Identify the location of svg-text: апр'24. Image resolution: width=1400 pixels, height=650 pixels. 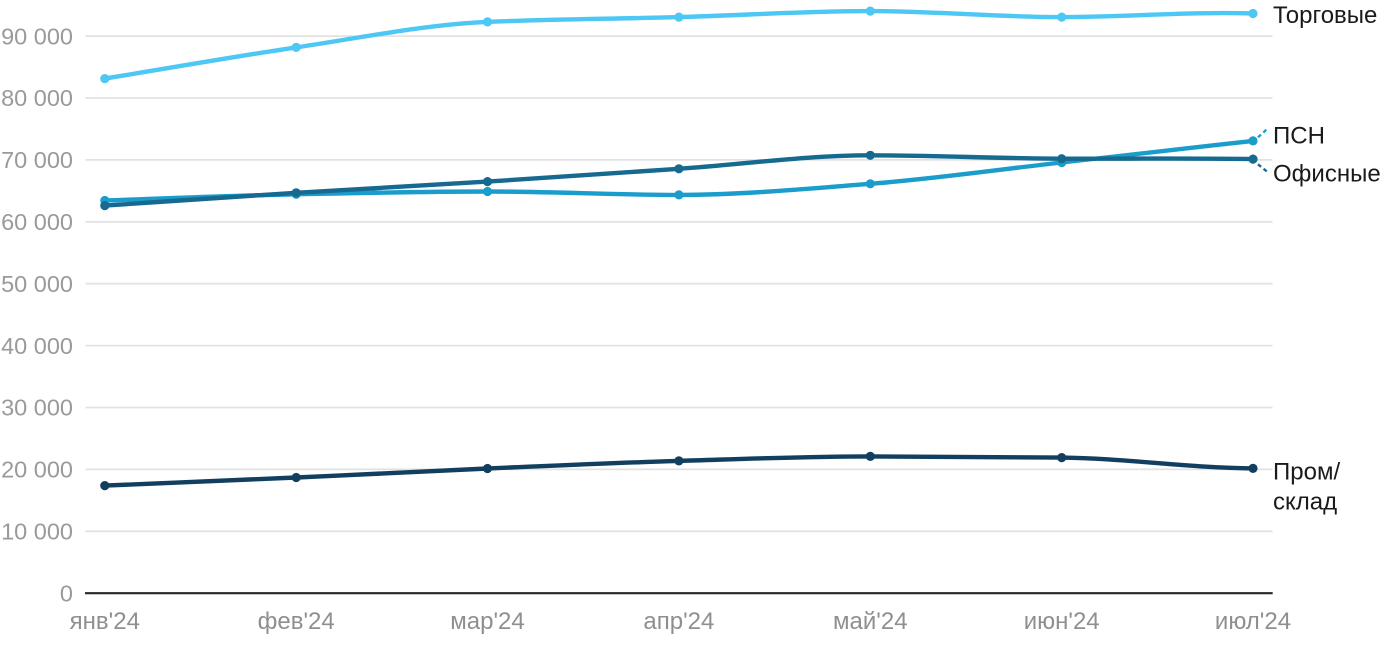
(678, 621).